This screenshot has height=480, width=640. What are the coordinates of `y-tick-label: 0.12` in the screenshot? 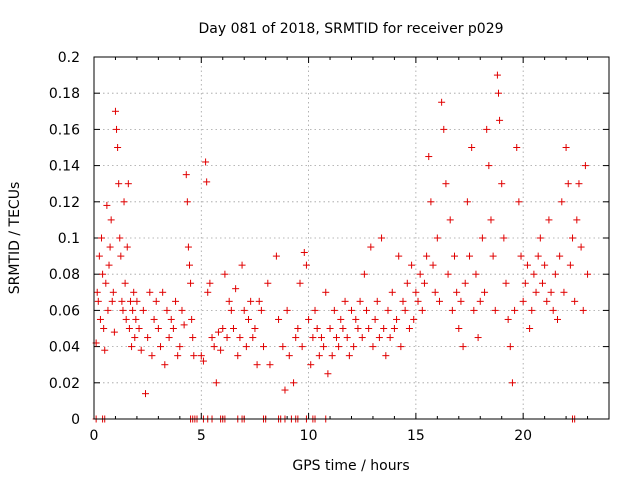 It's located at (64, 203).